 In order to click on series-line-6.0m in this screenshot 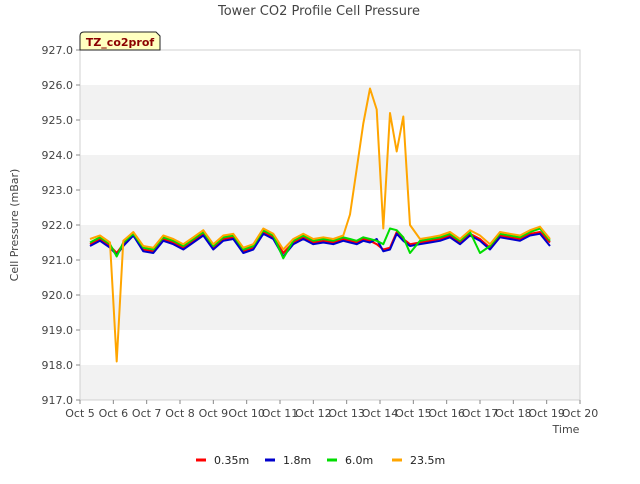, I will do `click(320, 243)`.